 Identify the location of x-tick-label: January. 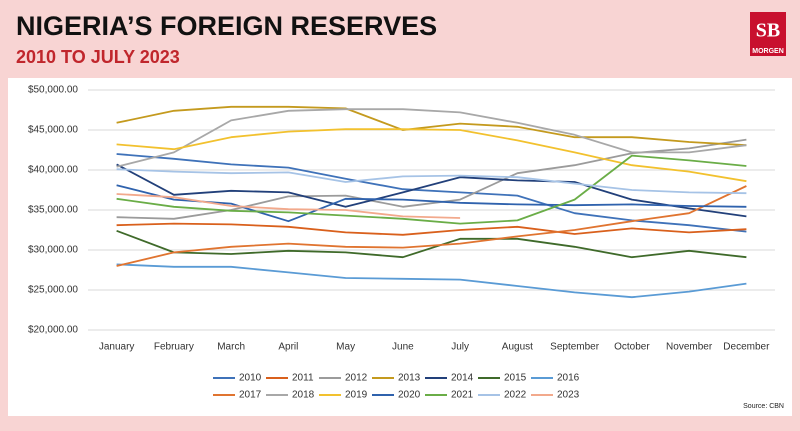
(117, 347).